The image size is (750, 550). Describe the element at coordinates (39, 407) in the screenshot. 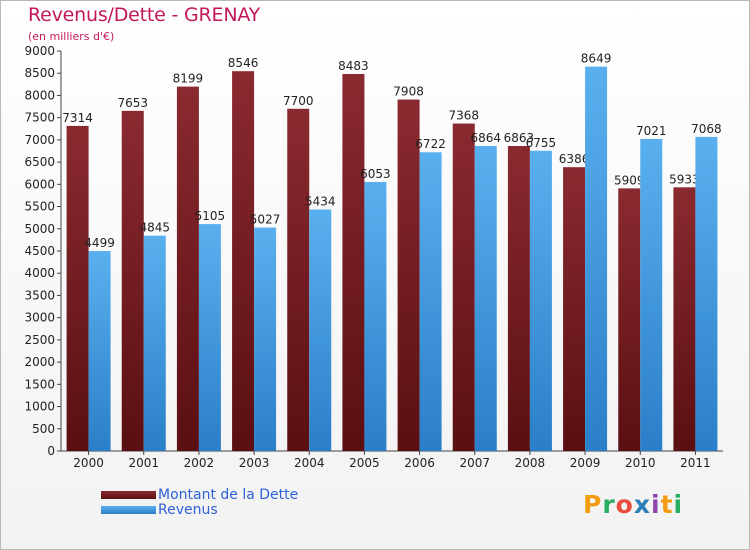

I see `y-tick-label: 1000` at that location.